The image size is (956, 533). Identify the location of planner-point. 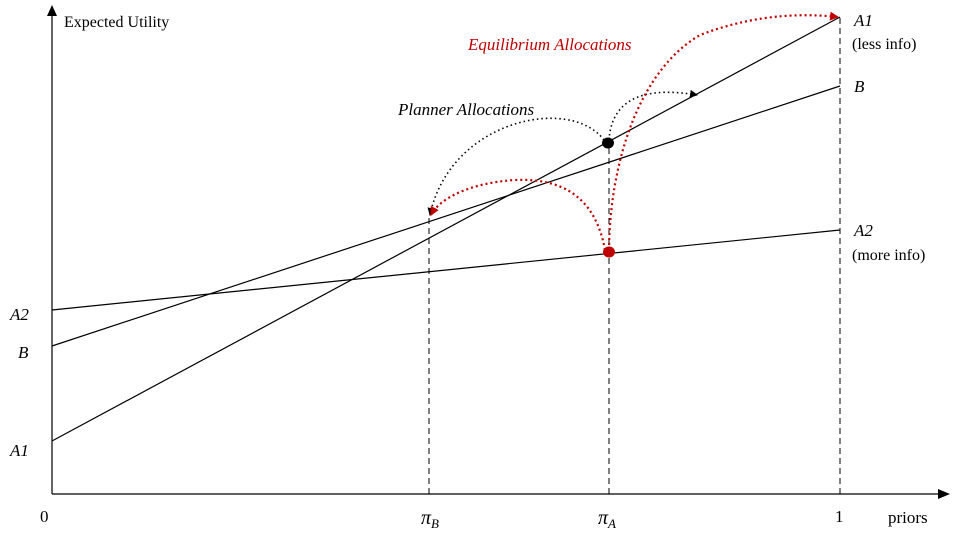
(608, 143).